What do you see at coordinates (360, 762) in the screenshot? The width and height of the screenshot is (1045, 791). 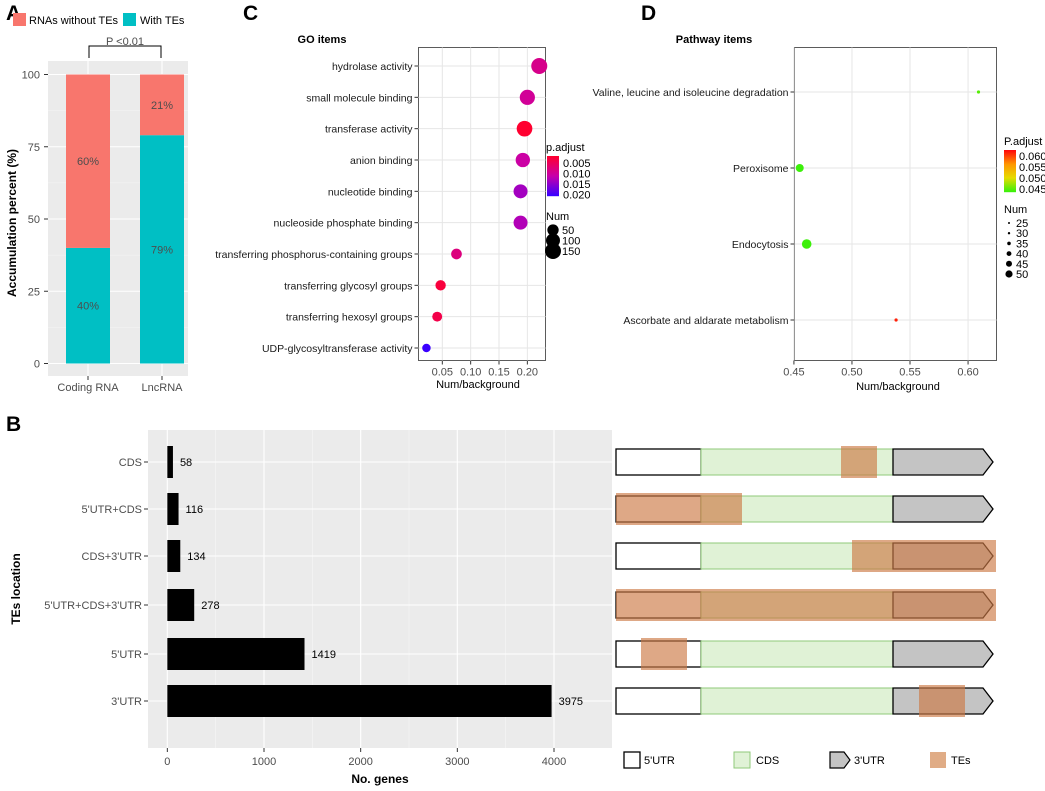 I see `x-tick-label: 2000` at bounding box center [360, 762].